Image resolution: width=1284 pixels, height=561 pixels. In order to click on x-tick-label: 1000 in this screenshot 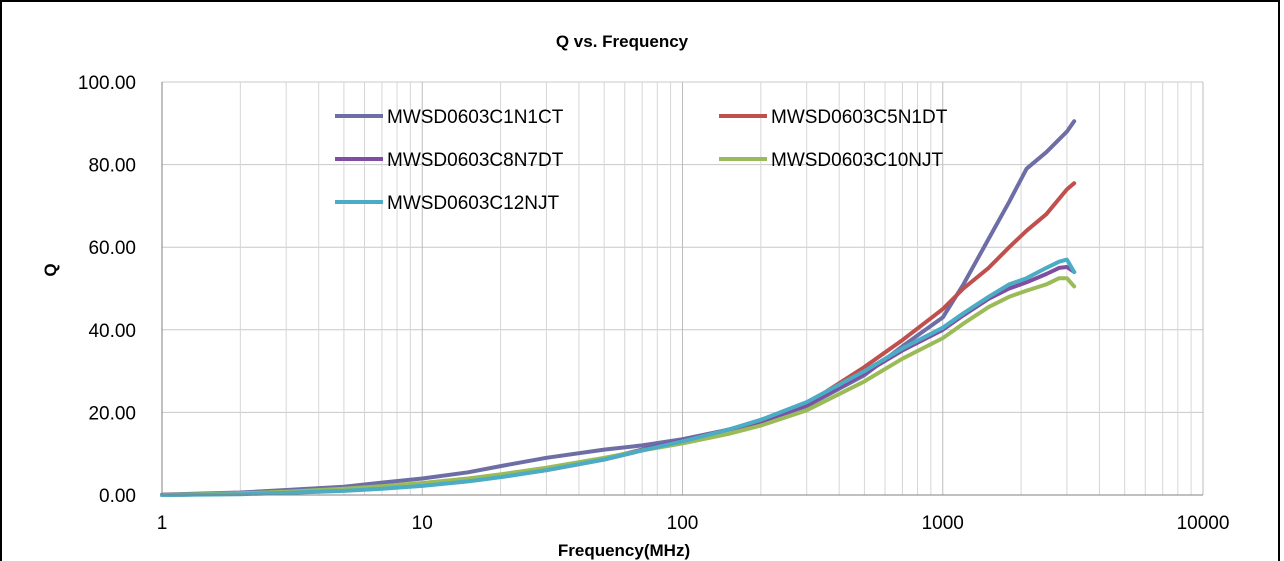, I will do `click(943, 523)`.